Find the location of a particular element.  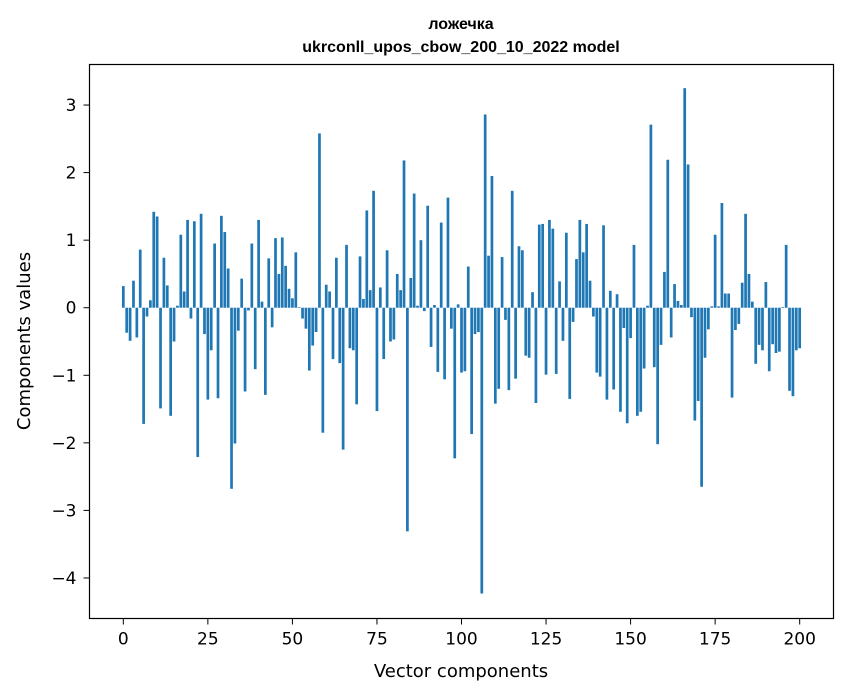

y-tick-label: 1 is located at coordinates (71, 241).